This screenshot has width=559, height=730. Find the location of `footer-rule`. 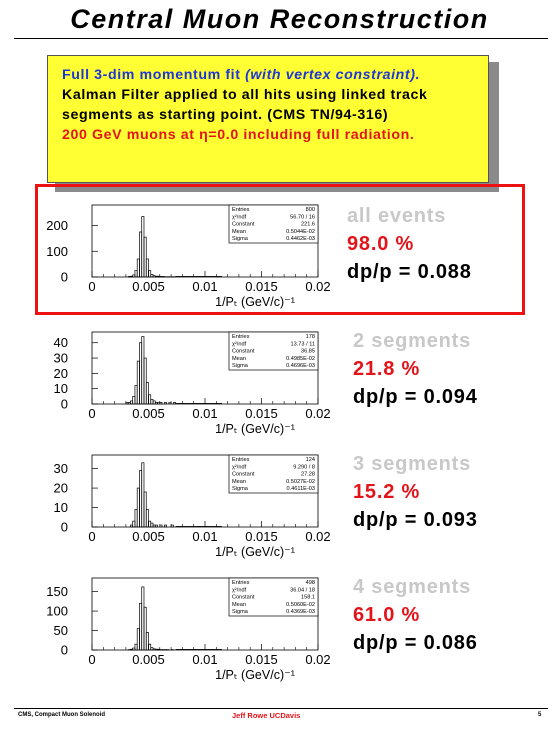

footer-rule is located at coordinates (281, 708).